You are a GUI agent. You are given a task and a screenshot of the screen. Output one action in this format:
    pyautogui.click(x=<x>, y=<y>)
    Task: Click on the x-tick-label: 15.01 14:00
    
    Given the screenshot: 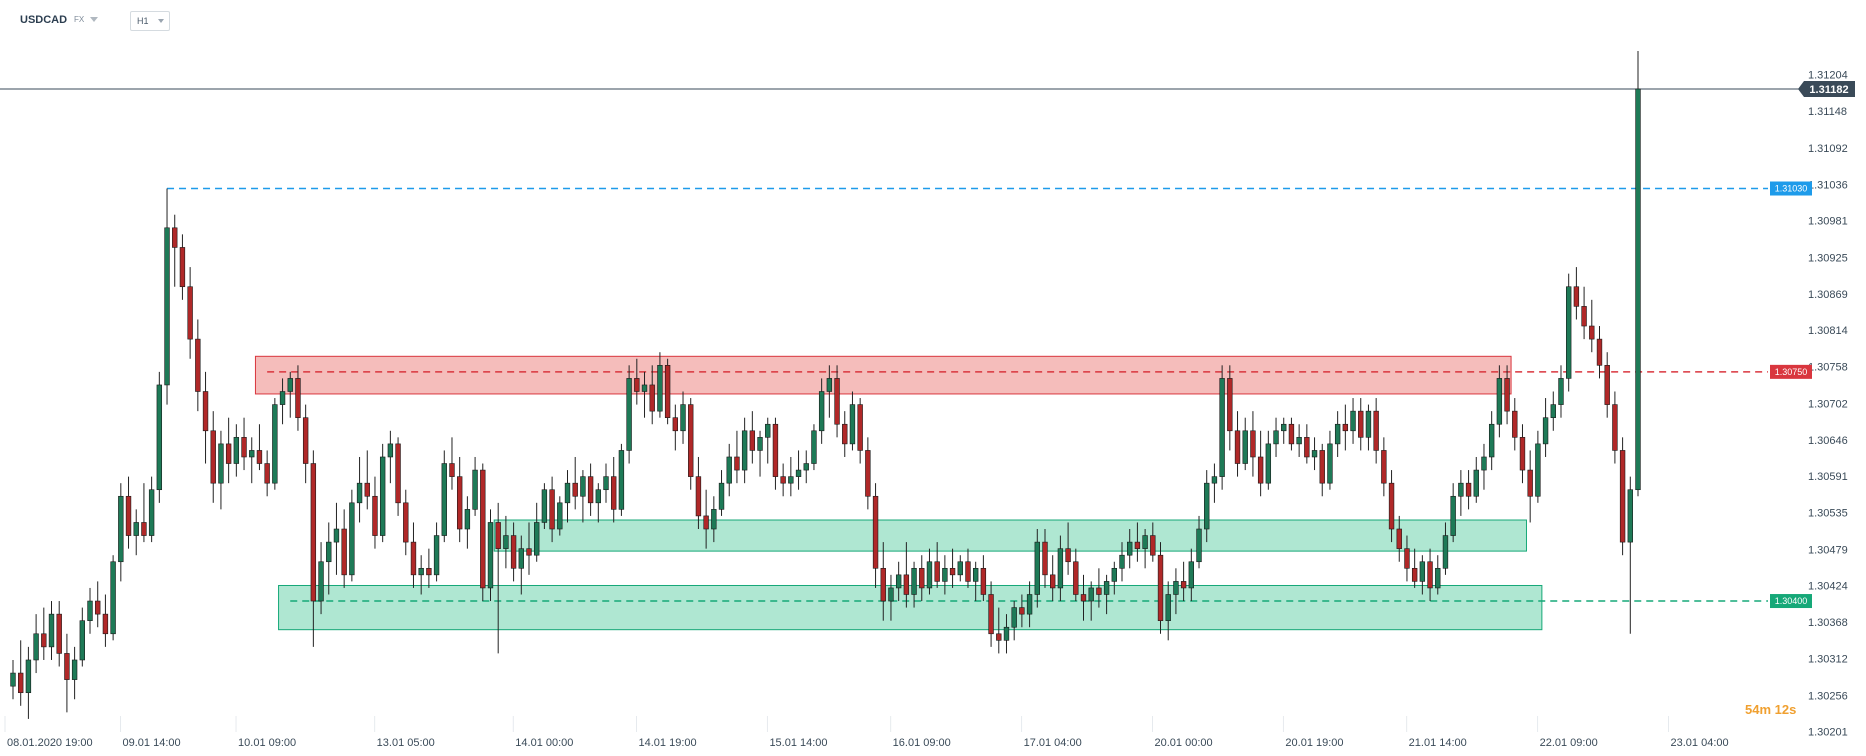 What is the action you would take?
    pyautogui.click(x=798, y=743)
    